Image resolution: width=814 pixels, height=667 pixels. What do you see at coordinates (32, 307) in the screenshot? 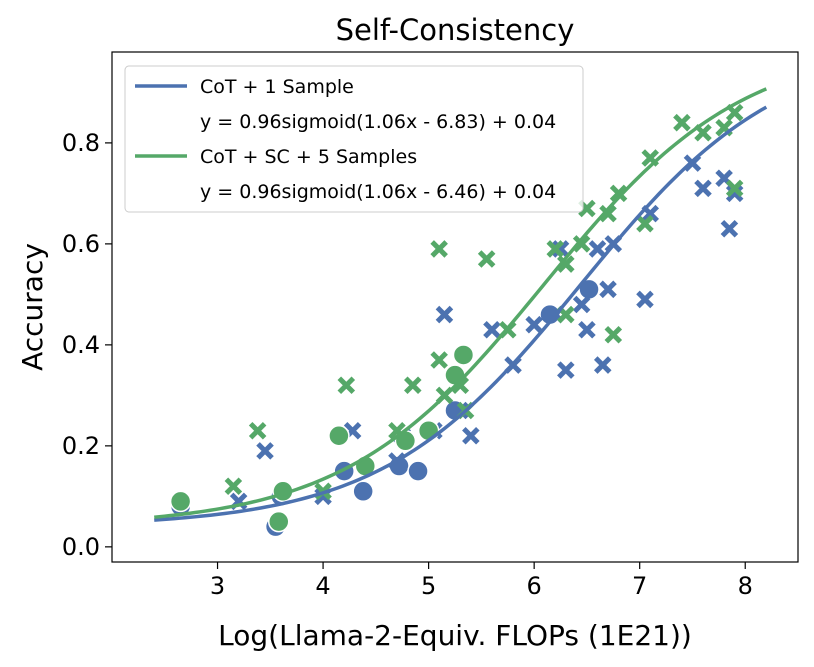
I see `y-axis-label: Accuracy` at bounding box center [32, 307].